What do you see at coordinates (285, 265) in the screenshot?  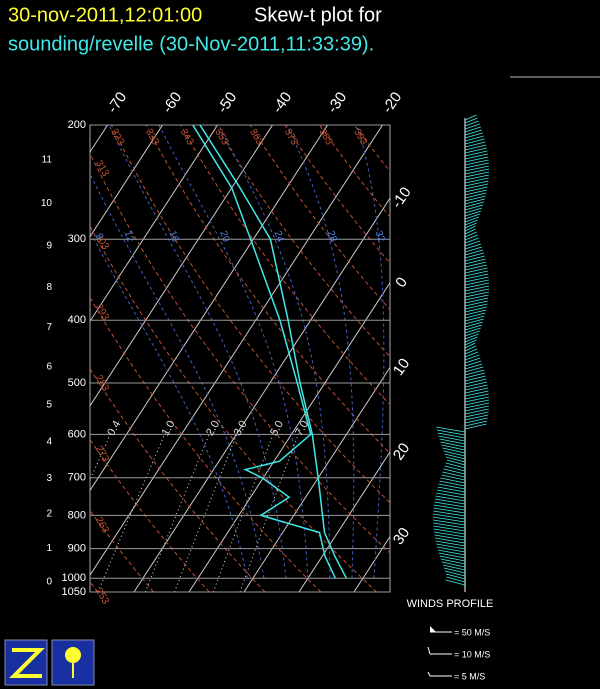 I see `dry-adiabat` at bounding box center [285, 265].